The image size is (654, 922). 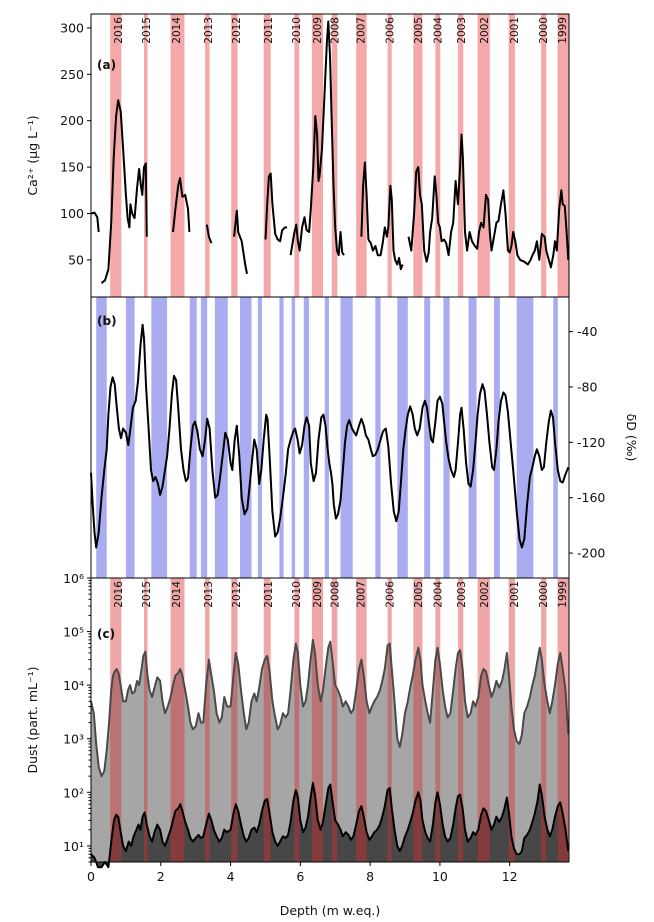 I want to click on year-label-2002: 2002, so click(x=485, y=594).